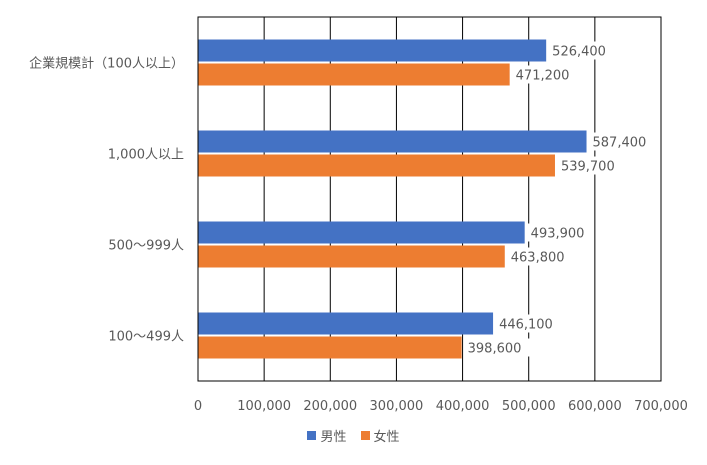  I want to click on legend-swatch-female, so click(365, 435).